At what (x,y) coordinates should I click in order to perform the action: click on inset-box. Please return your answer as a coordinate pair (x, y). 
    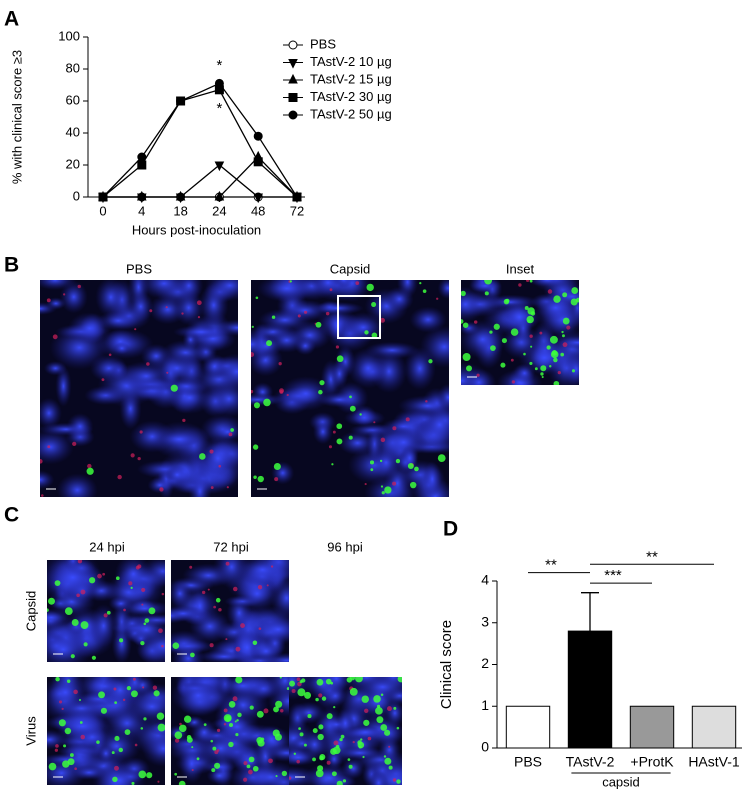
    Looking at the image, I should click on (359, 317).